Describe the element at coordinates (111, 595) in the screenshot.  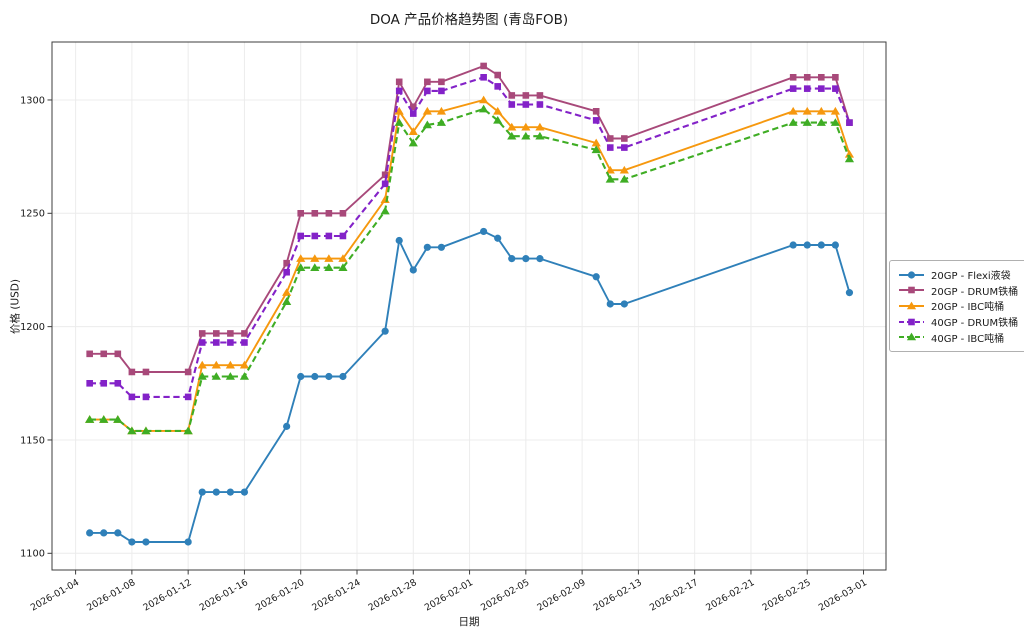
I see `x-tick-label: 2026-01-08` at that location.